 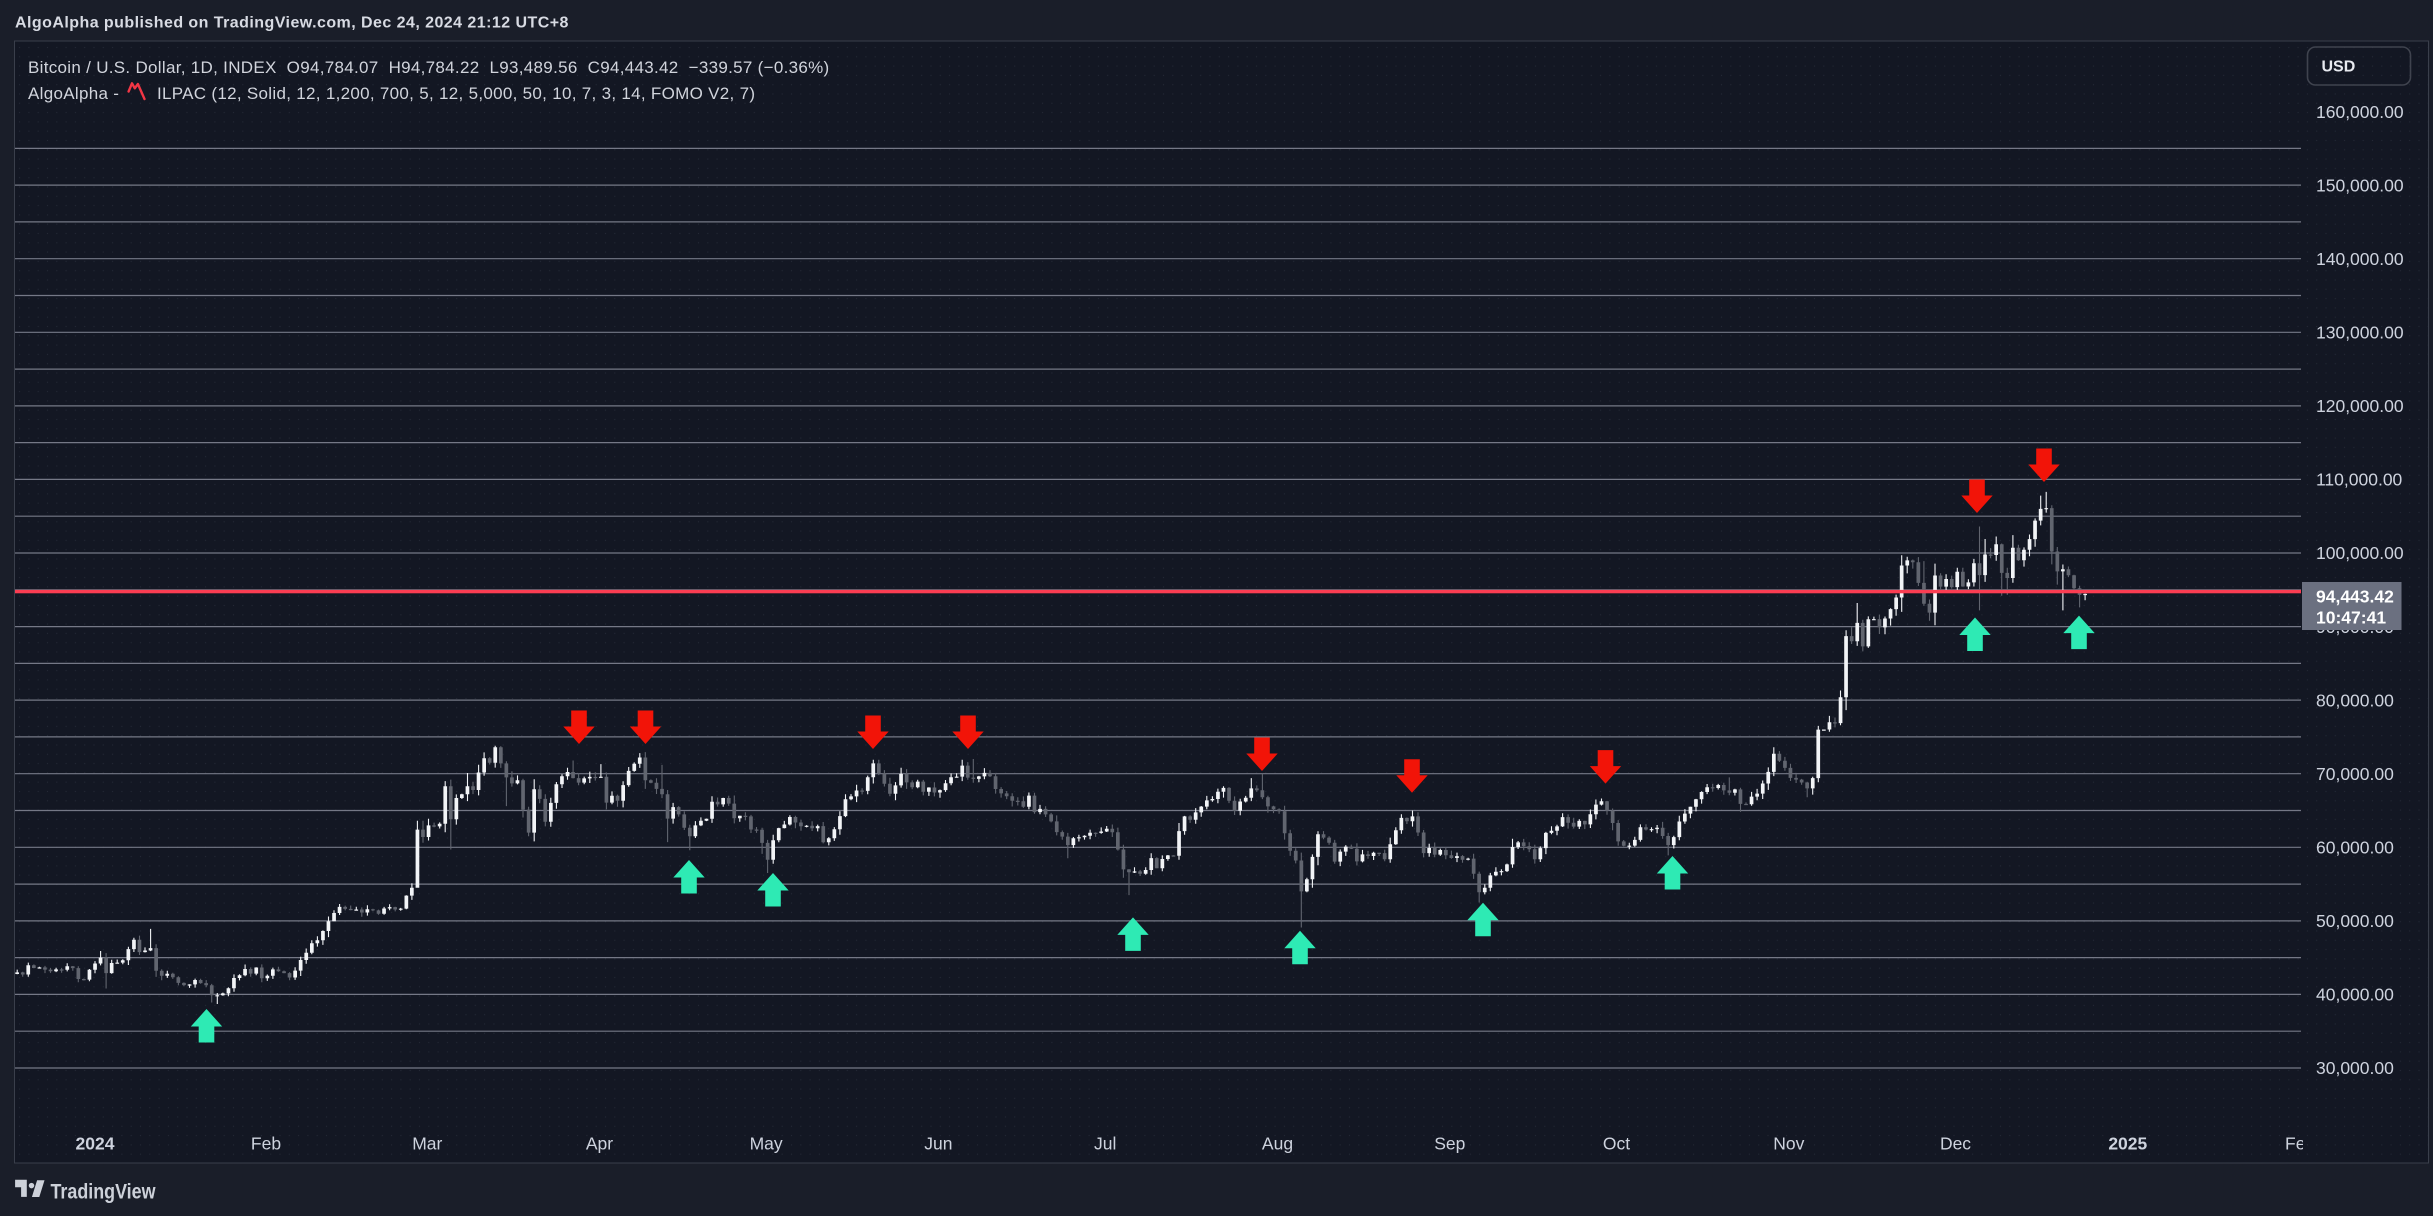 What do you see at coordinates (599, 1144) in the screenshot?
I see `svg-text: Apr` at bounding box center [599, 1144].